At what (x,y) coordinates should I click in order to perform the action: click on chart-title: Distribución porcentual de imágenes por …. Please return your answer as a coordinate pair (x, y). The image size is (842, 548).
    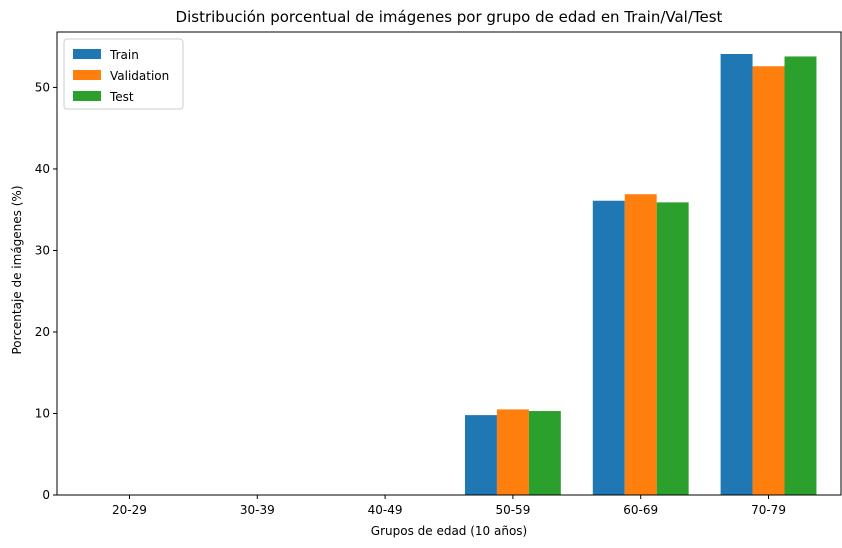
    Looking at the image, I should click on (449, 17).